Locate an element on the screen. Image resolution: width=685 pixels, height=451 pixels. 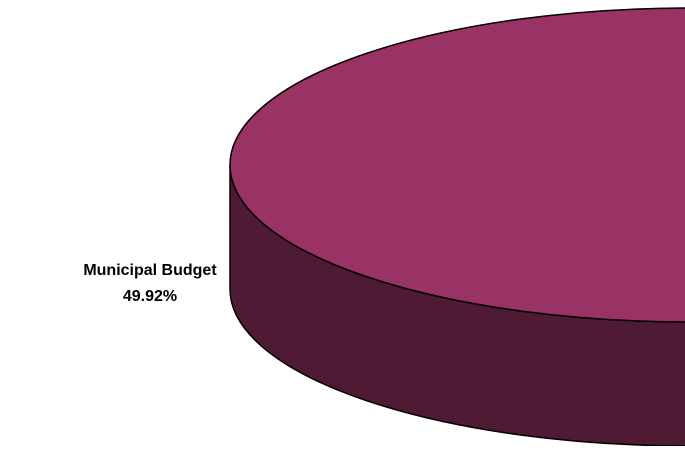
slice-label-name: Municipal Budget is located at coordinates (150, 270).